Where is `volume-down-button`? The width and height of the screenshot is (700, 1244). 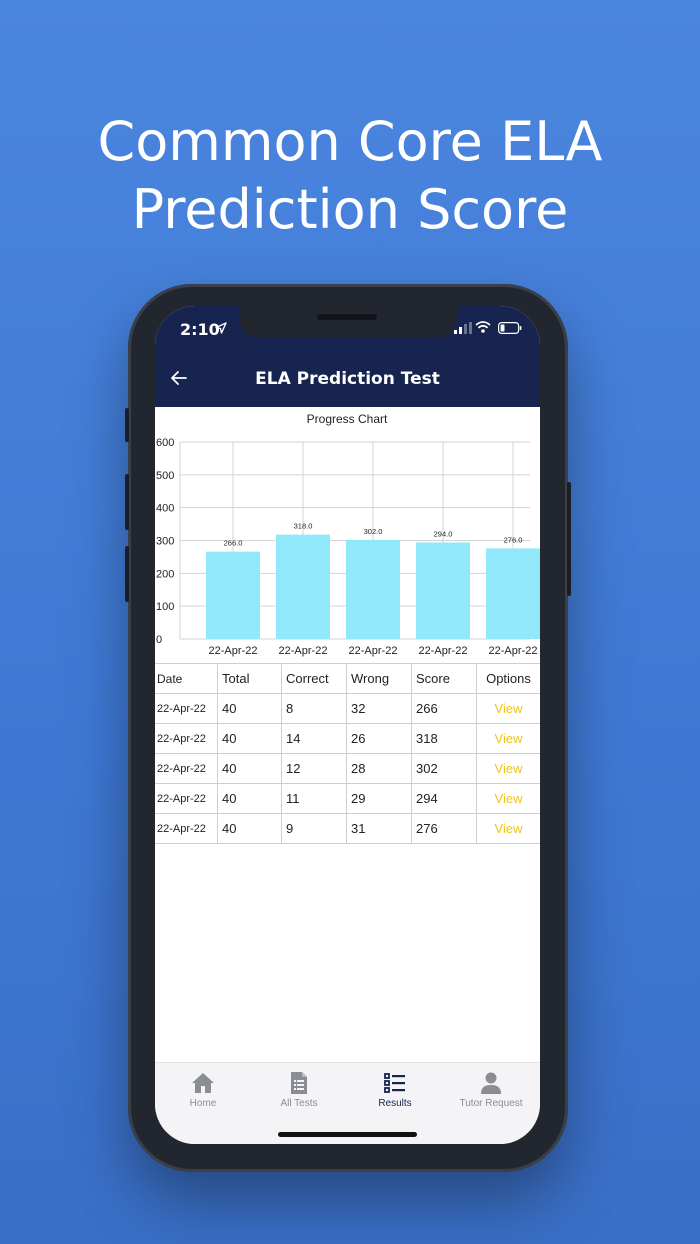 volume-down-button is located at coordinates (127, 574).